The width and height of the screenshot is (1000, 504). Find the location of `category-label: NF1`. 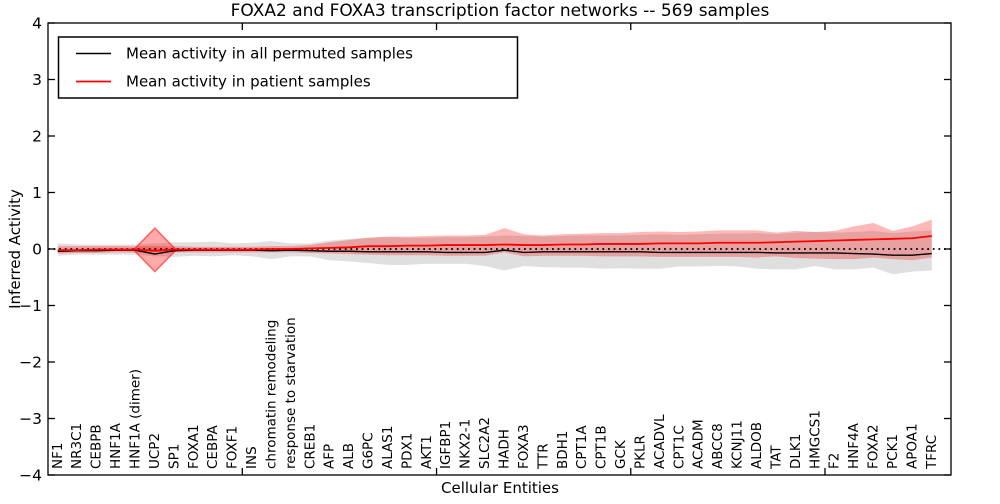

category-label: NF1 is located at coordinates (58, 456).